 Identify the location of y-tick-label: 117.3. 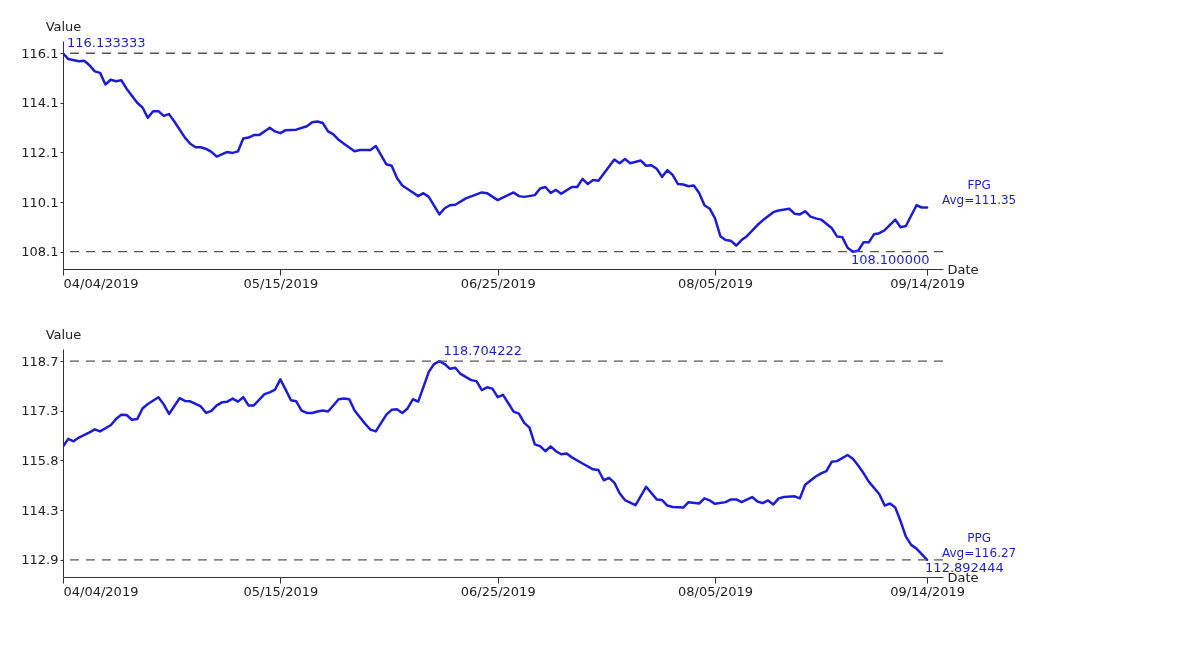
(40, 411).